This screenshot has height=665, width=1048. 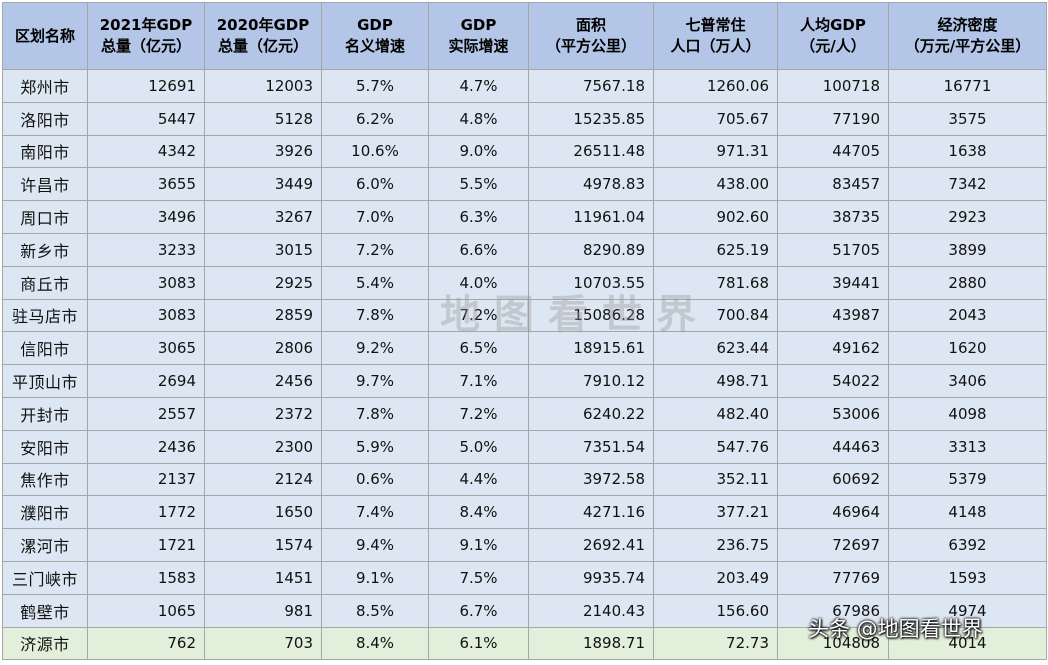 I want to click on table-row: 济源市 762 703 8.4% 6.1% 1898.71 72.73 104808 4014, so click(x=524, y=643).